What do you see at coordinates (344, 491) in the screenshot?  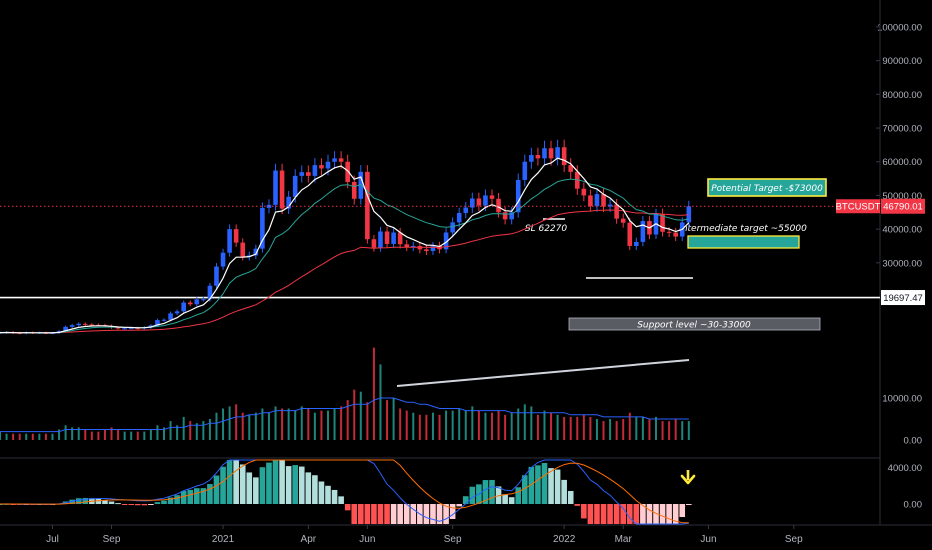 I see `signal-line` at bounding box center [344, 491].